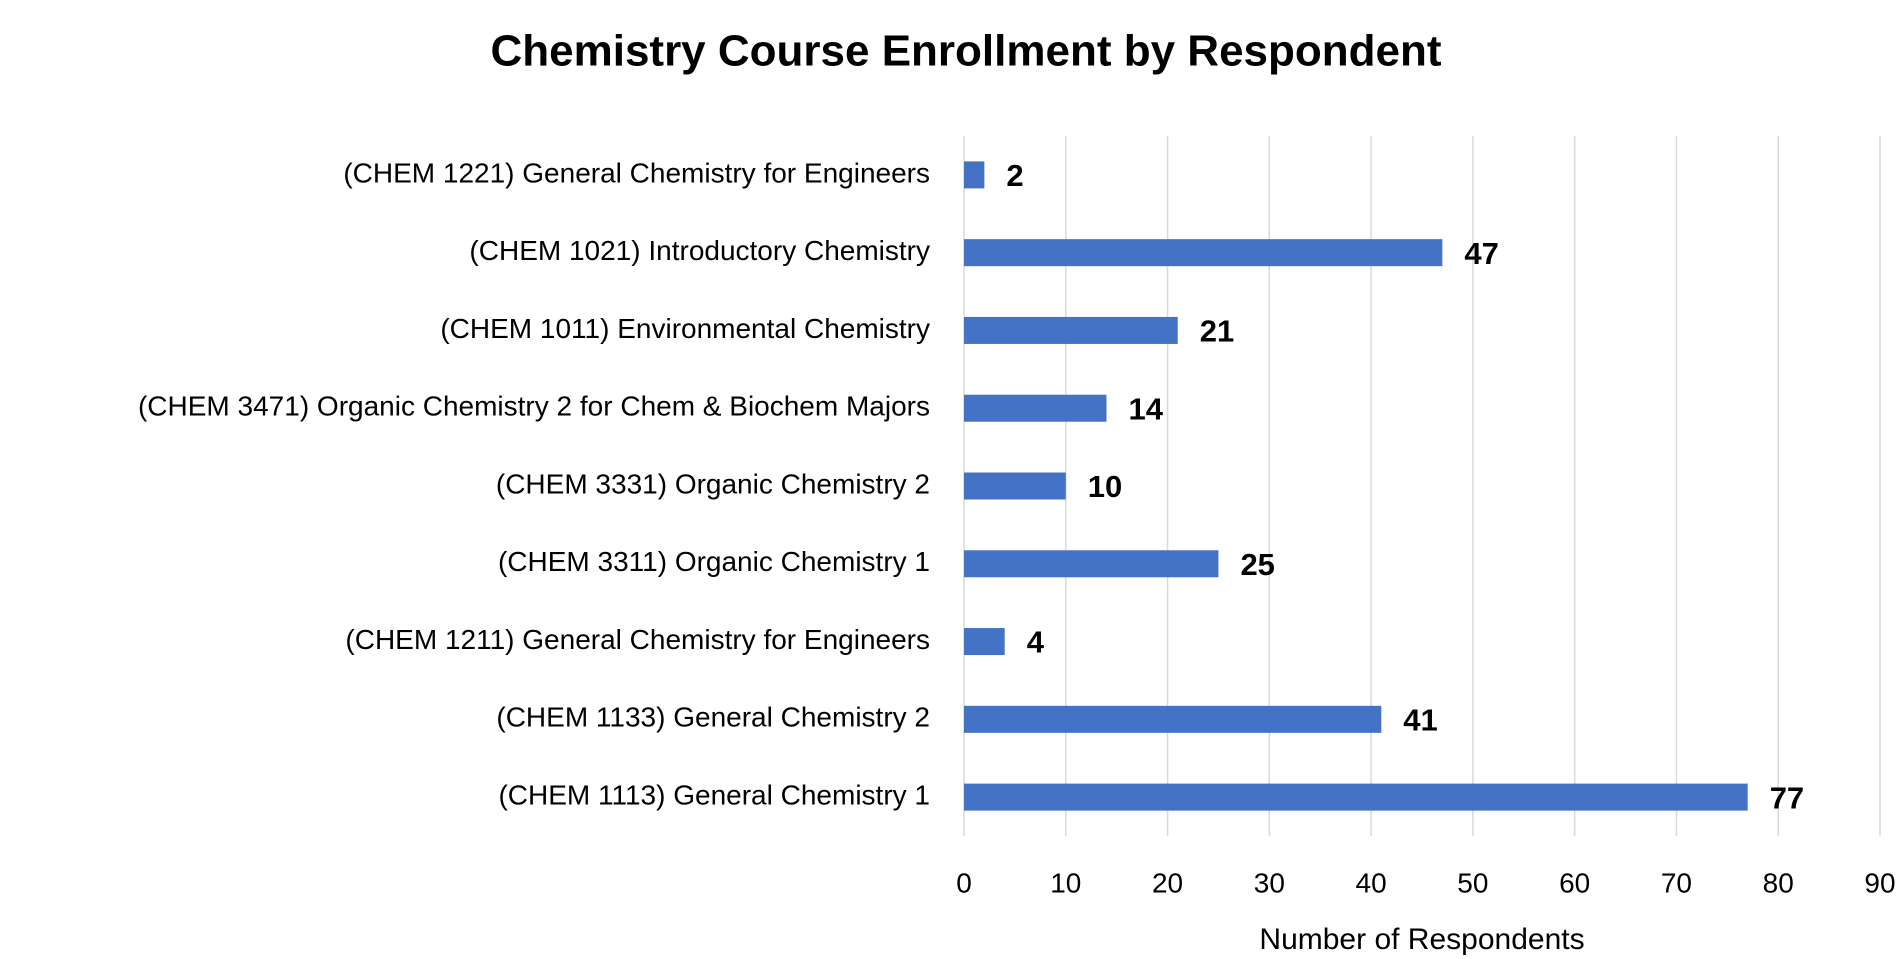  I want to click on x-tick-label: 50, so click(1472, 882).